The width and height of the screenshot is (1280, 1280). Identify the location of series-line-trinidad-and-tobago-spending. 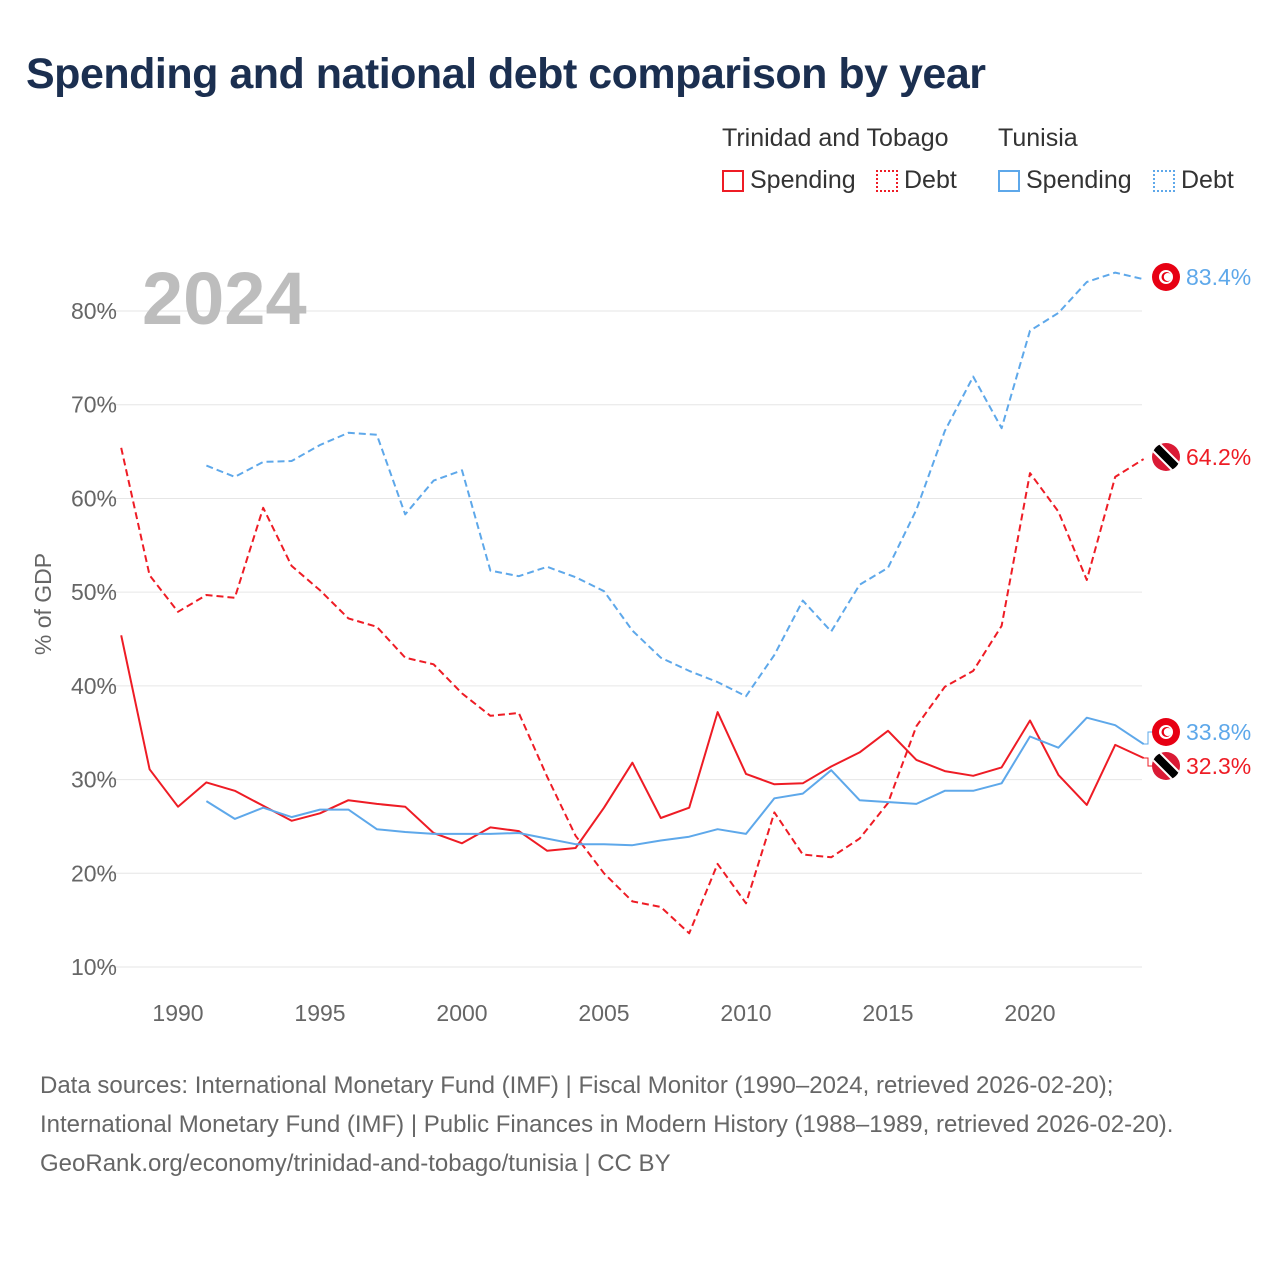
(632, 743).